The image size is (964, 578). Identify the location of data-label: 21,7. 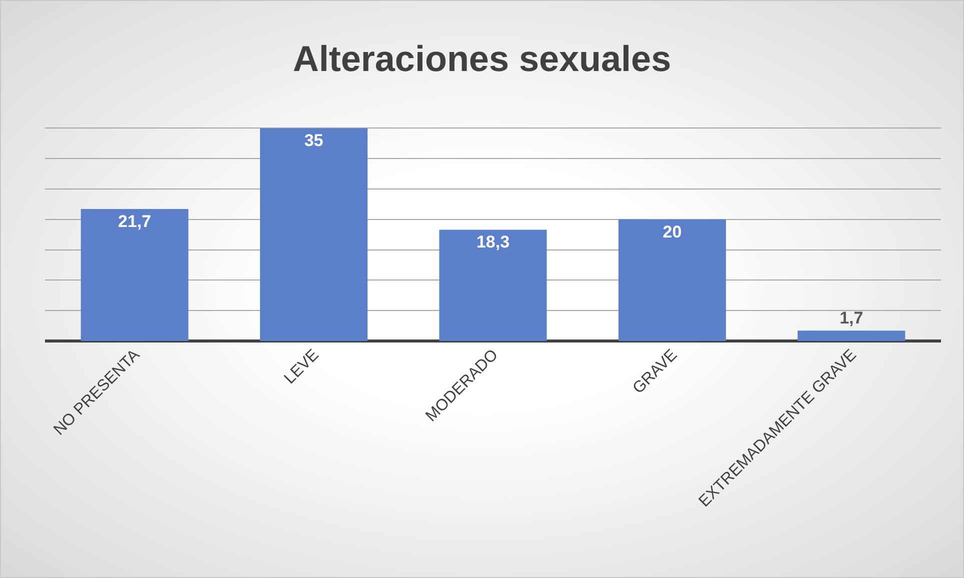
(135, 222).